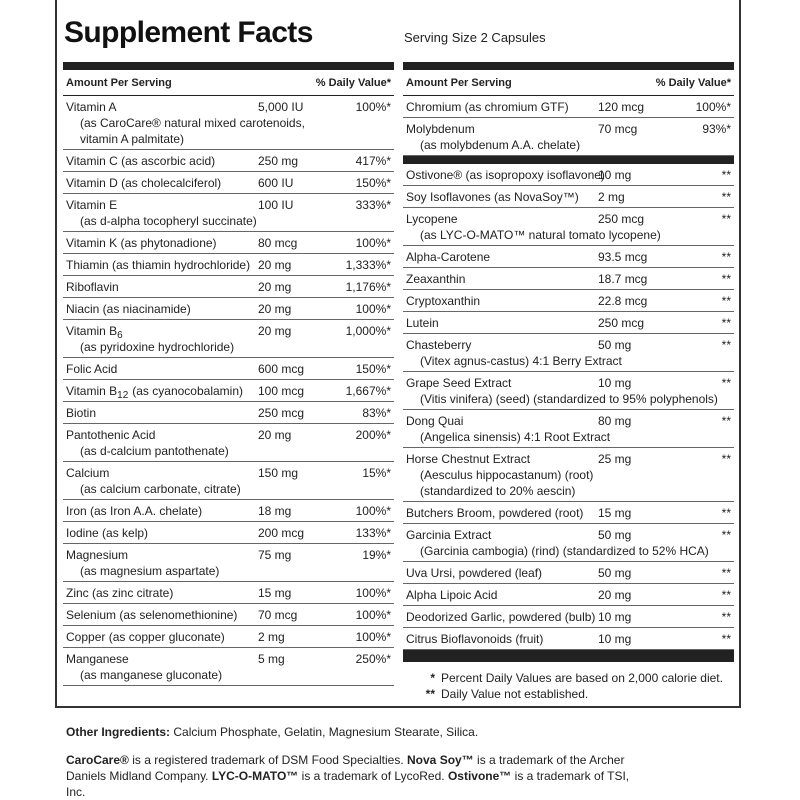  I want to click on nutrient-name: Zinc (as zinc citrate), so click(120, 593).